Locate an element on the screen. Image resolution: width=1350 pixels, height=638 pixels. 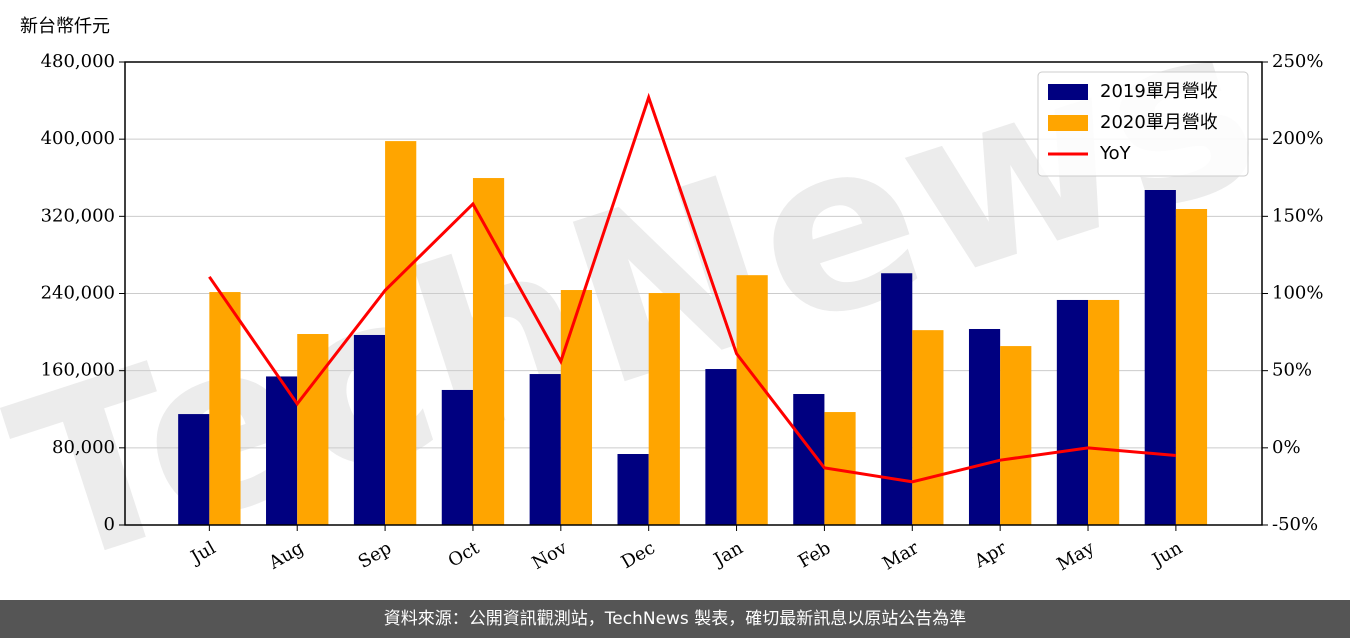
y-tick-label: 160,000 is located at coordinates (78, 370).